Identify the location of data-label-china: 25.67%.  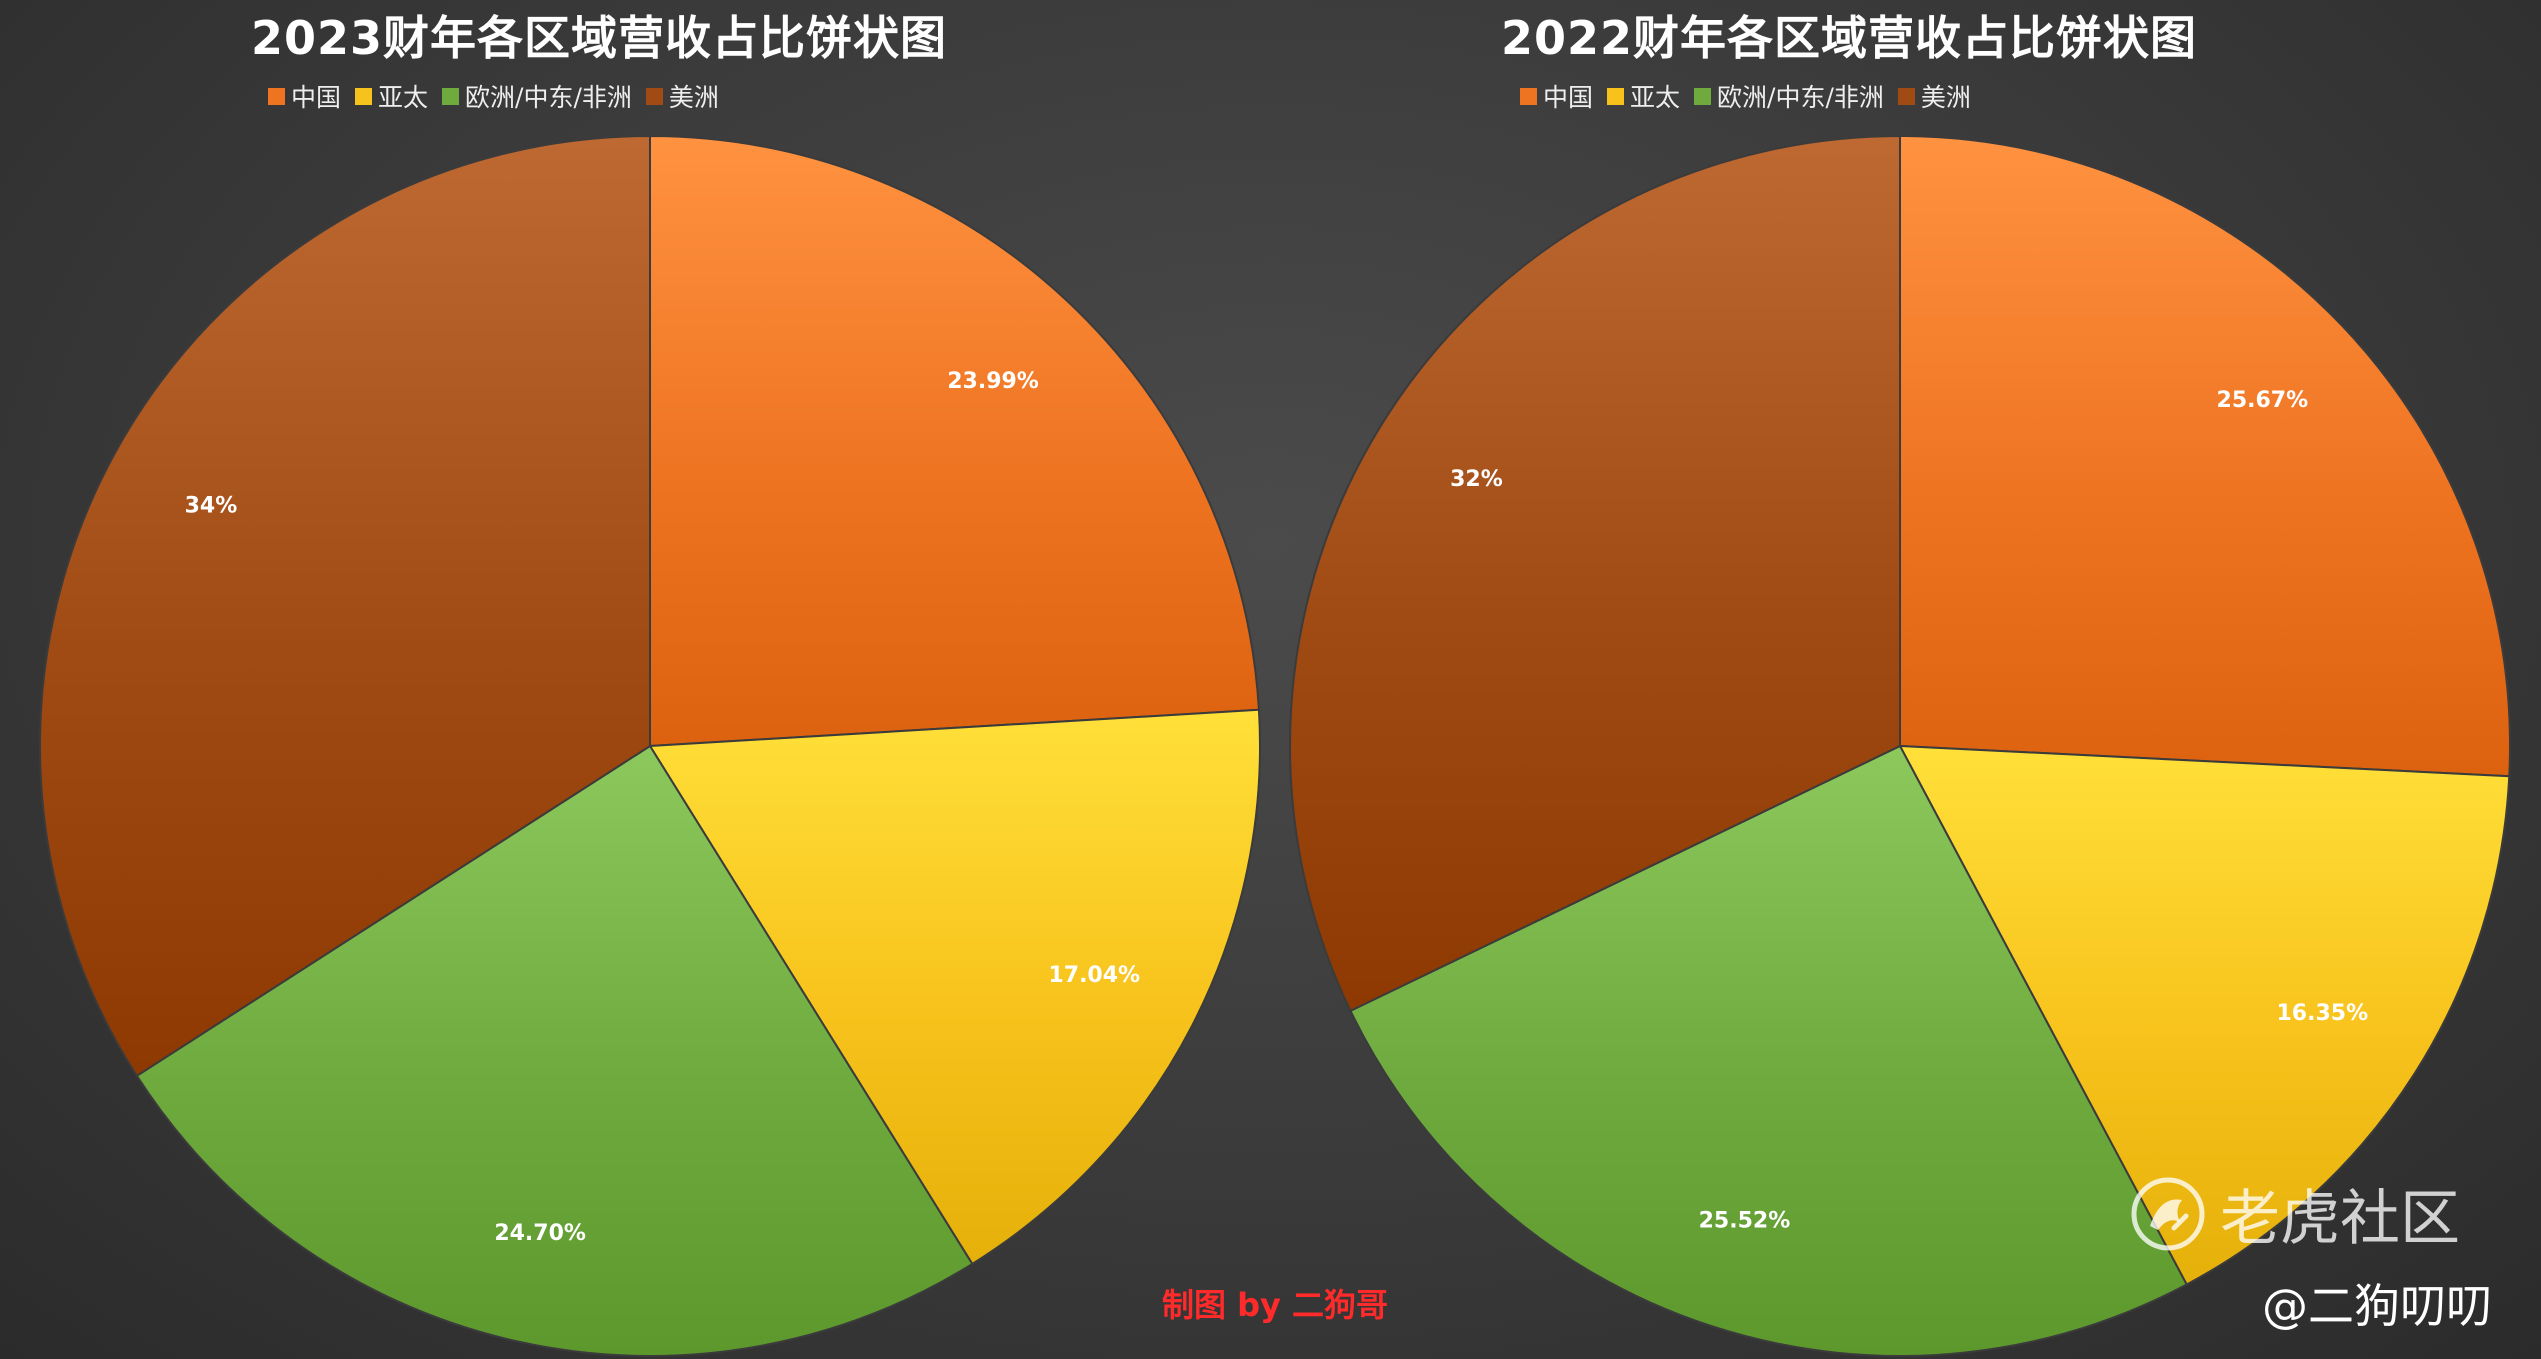
(2263, 400).